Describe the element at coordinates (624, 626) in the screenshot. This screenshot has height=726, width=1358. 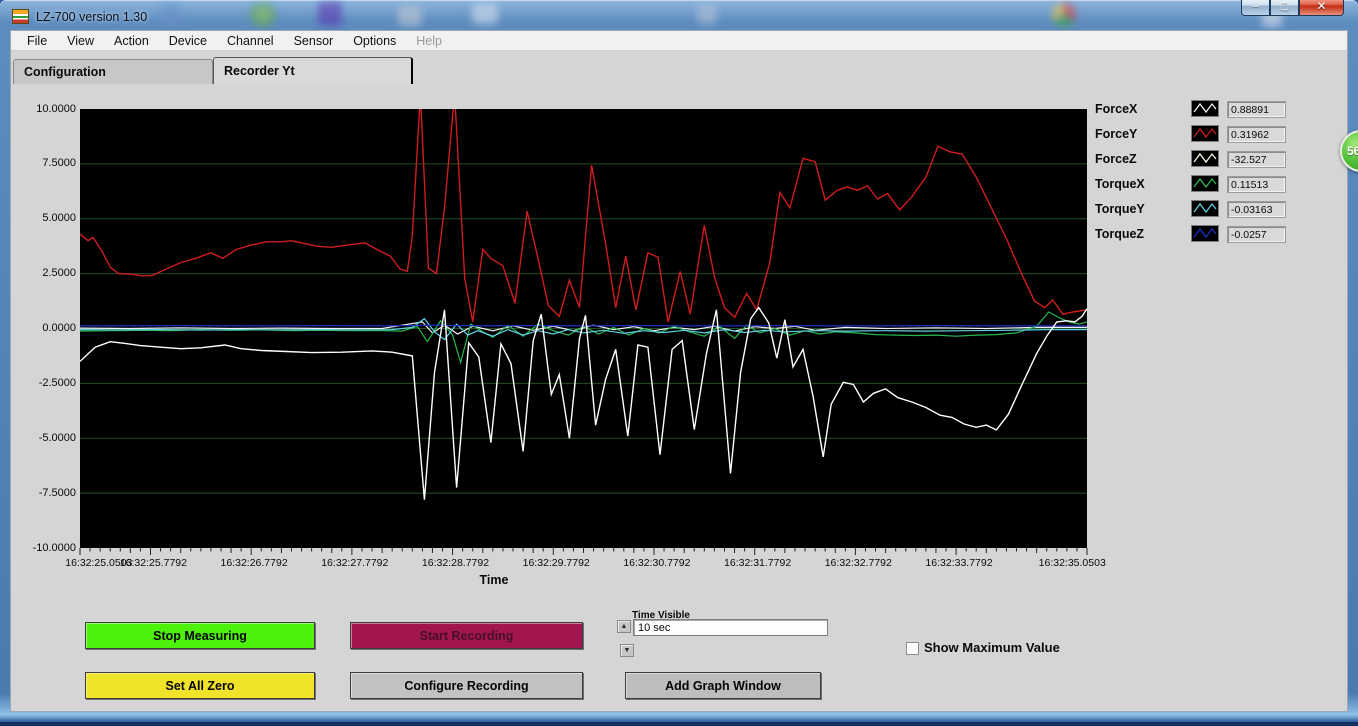
I see `time-visible-increment-button: ▲` at that location.